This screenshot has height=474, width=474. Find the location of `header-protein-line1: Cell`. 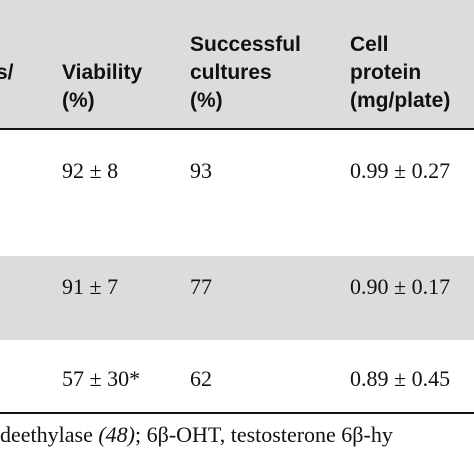

header-protein-line1: Cell is located at coordinates (369, 44).